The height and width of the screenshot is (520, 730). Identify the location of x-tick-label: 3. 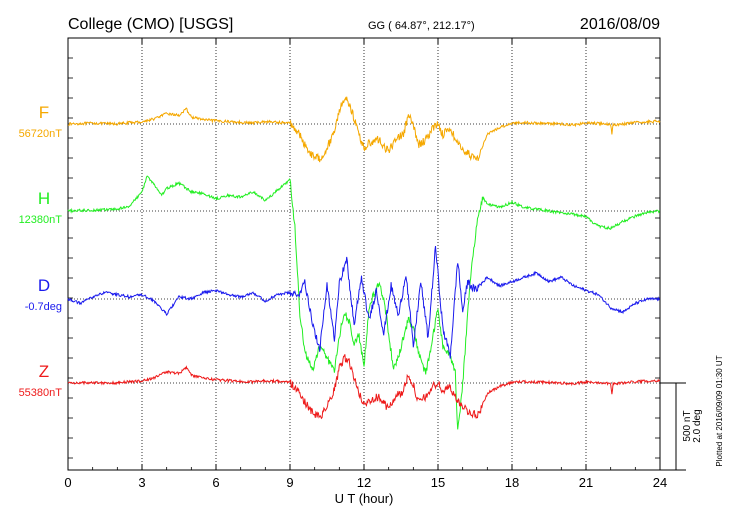
(141, 482).